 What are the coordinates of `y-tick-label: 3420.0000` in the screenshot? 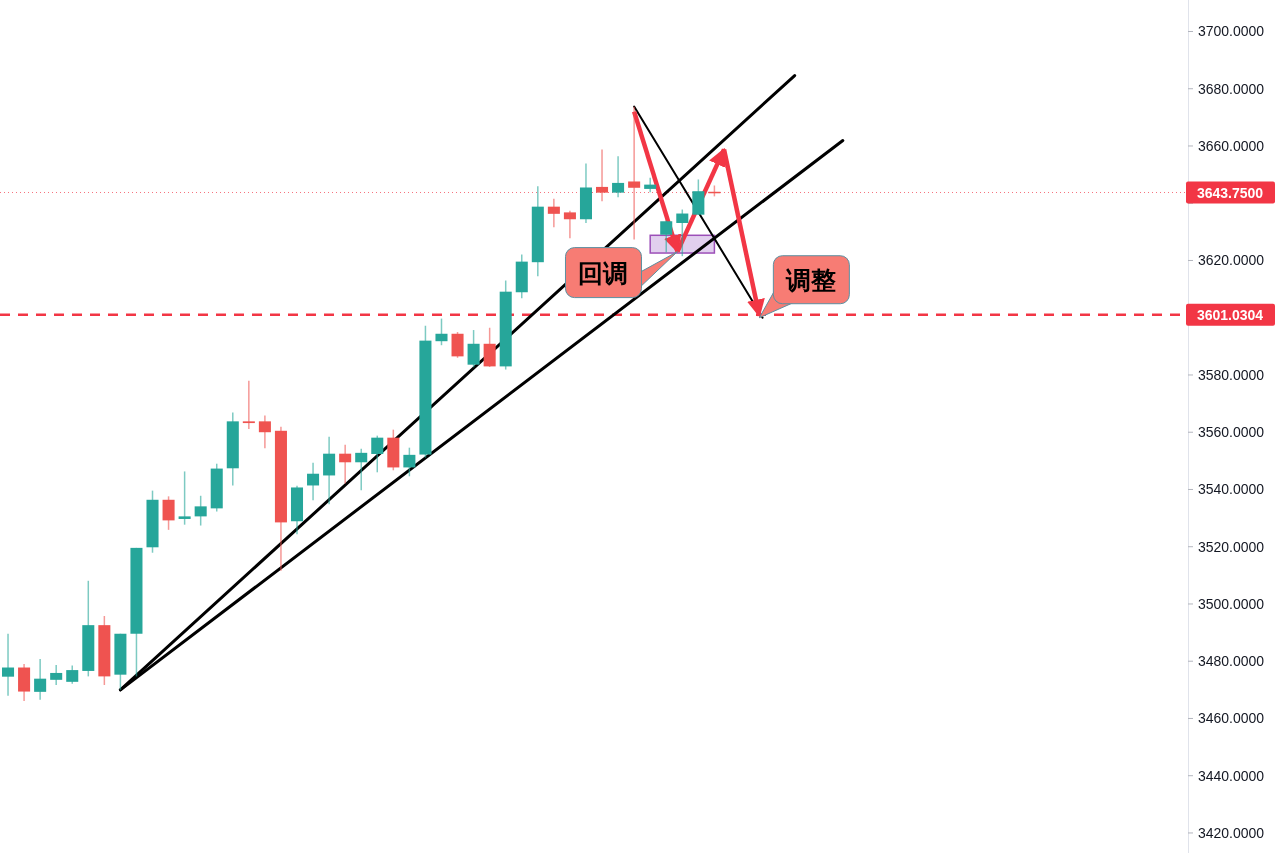 It's located at (1231, 832).